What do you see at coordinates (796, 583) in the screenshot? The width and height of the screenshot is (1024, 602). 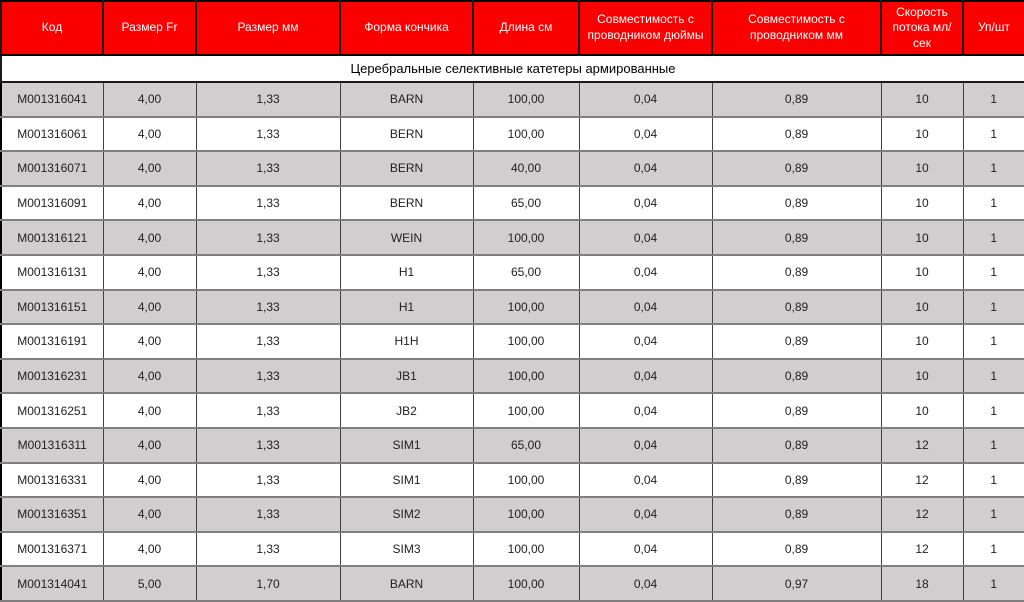 I see `cell-guidewire-mm: 0,97` at bounding box center [796, 583].